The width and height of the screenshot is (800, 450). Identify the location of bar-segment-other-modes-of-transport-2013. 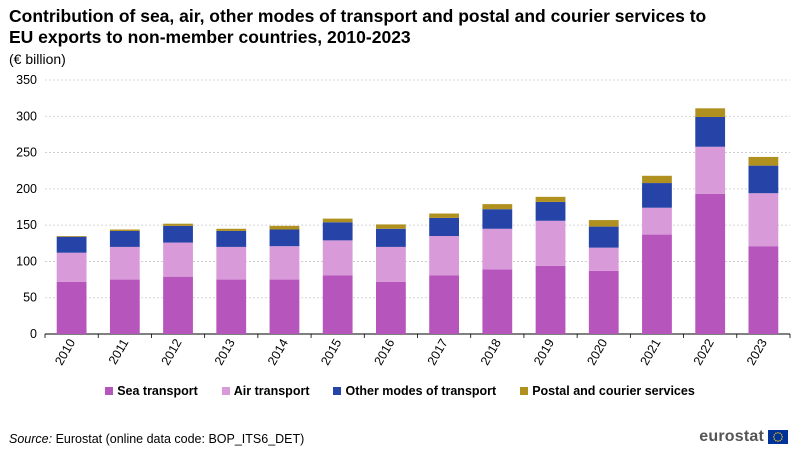
(231, 238).